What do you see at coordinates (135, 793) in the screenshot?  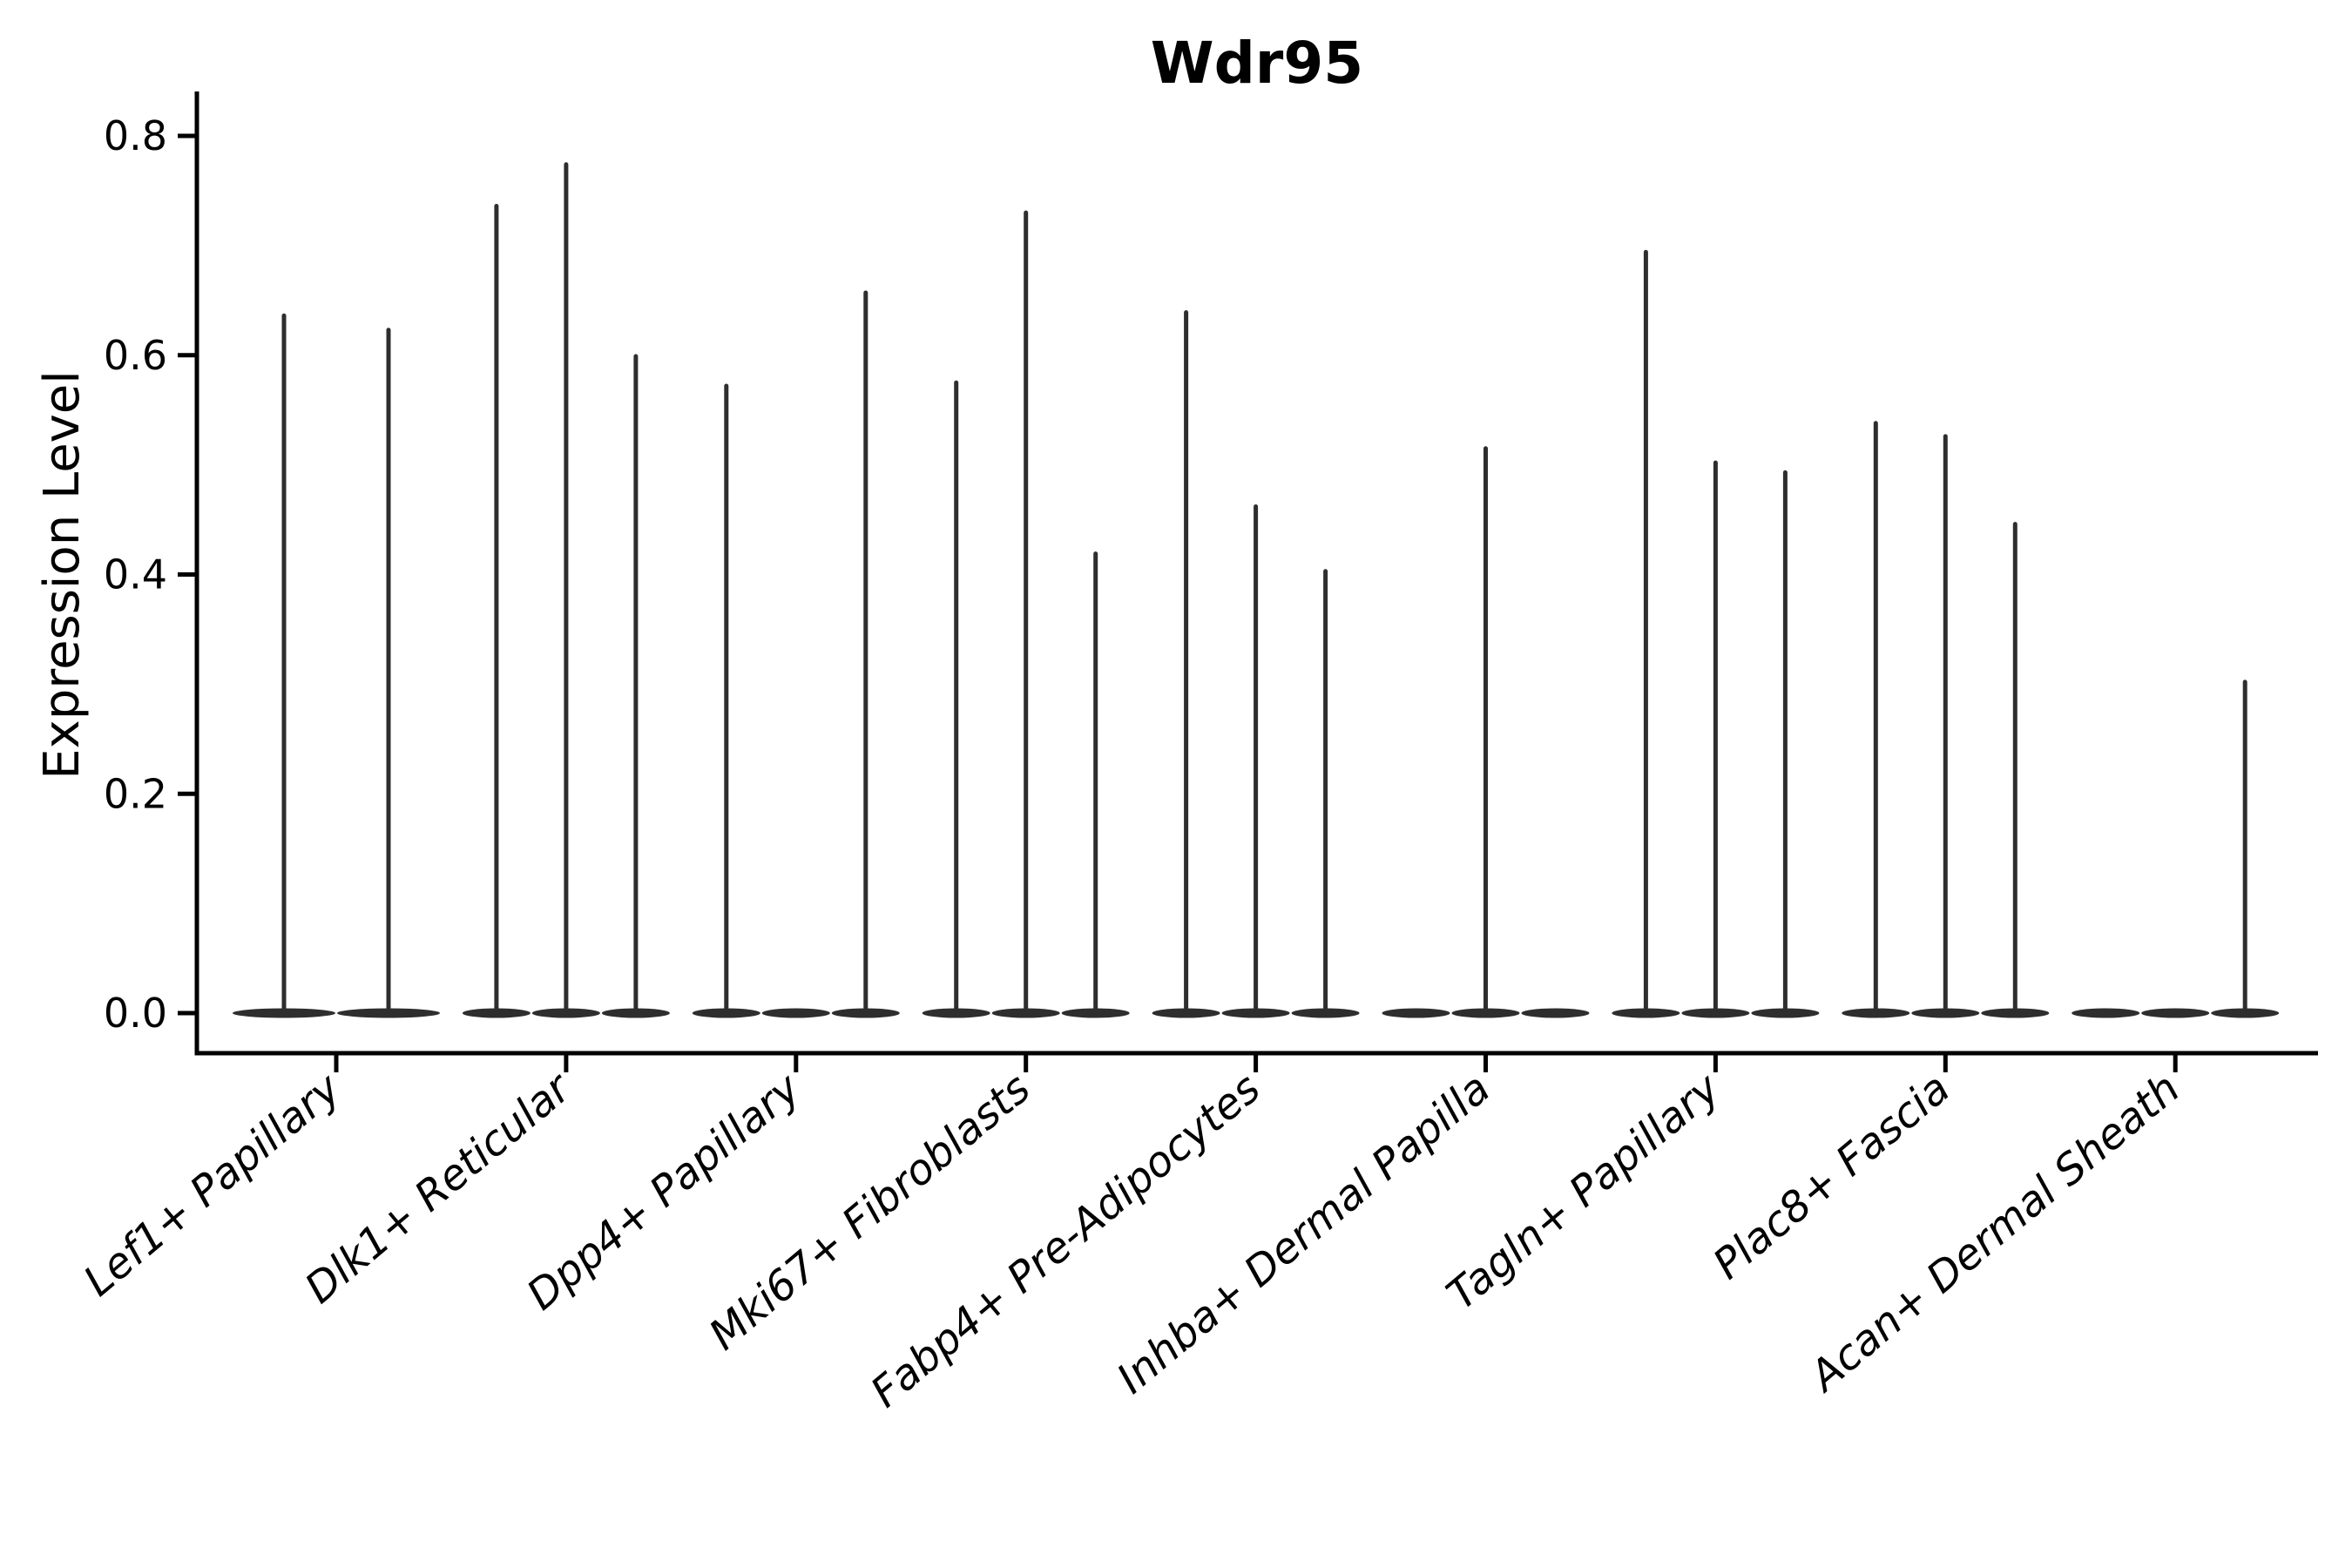 I see `y-tick-label: 0.2` at bounding box center [135, 793].